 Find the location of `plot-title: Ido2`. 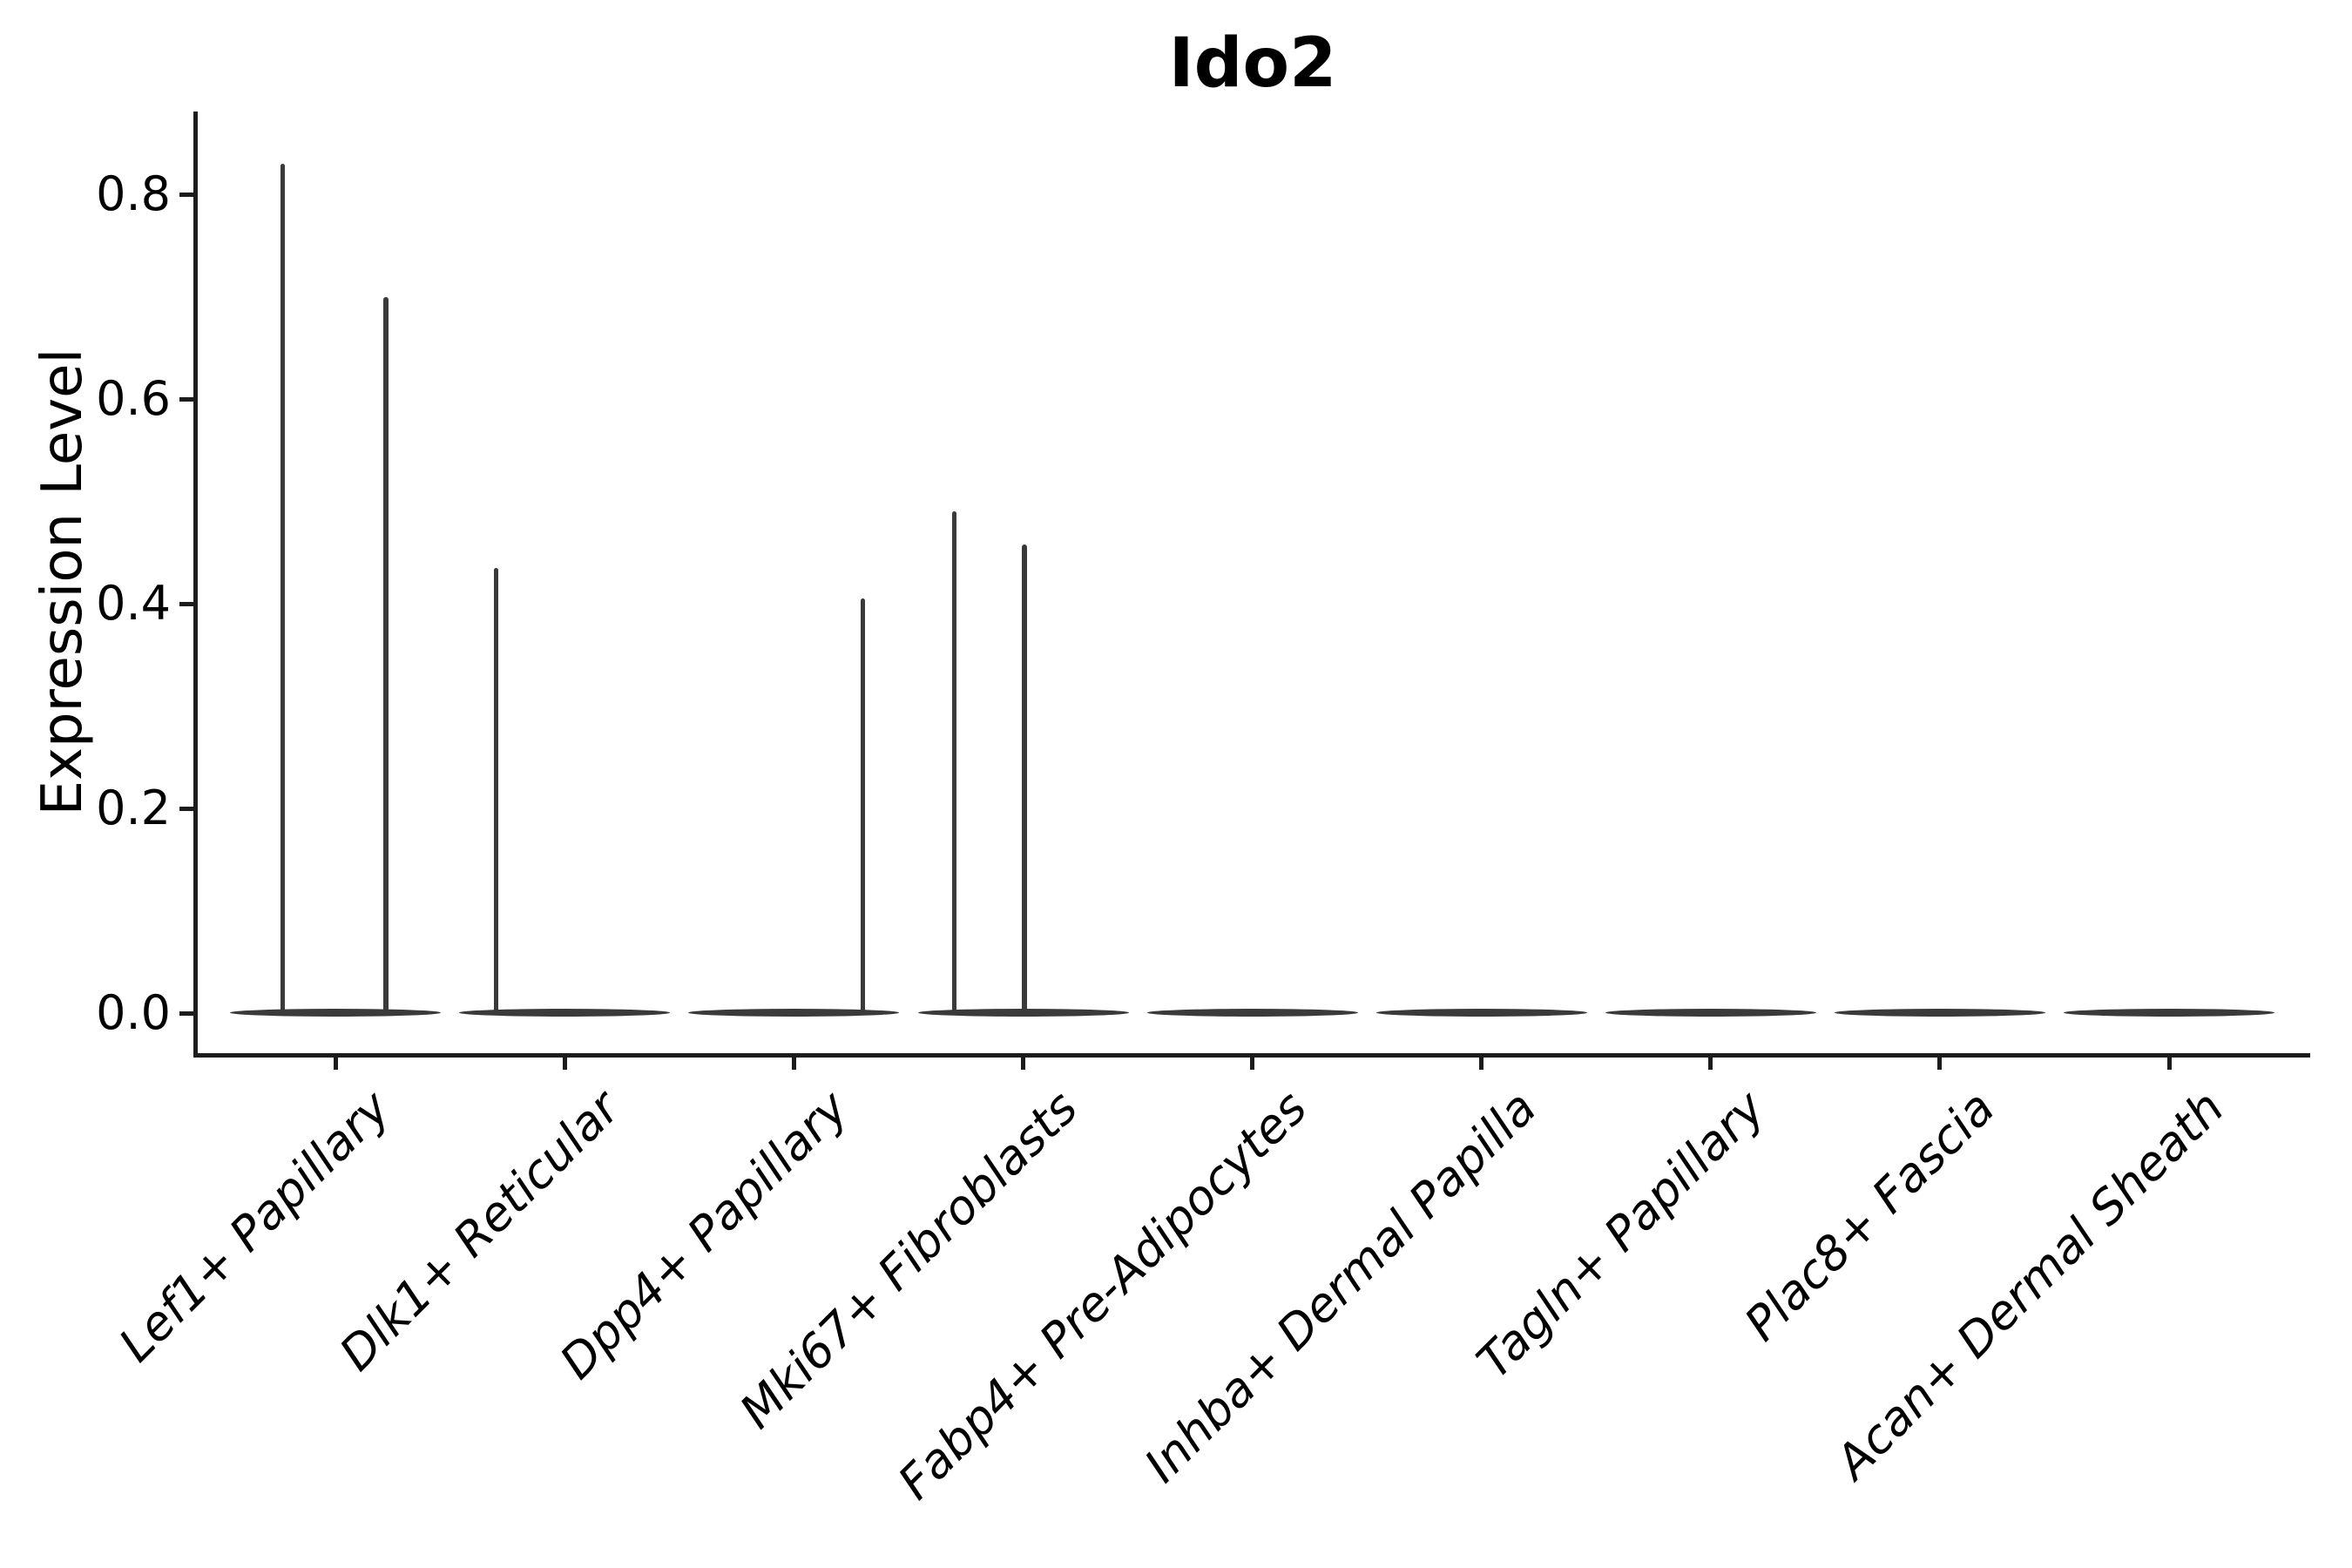

plot-title: Ido2 is located at coordinates (1252, 64).